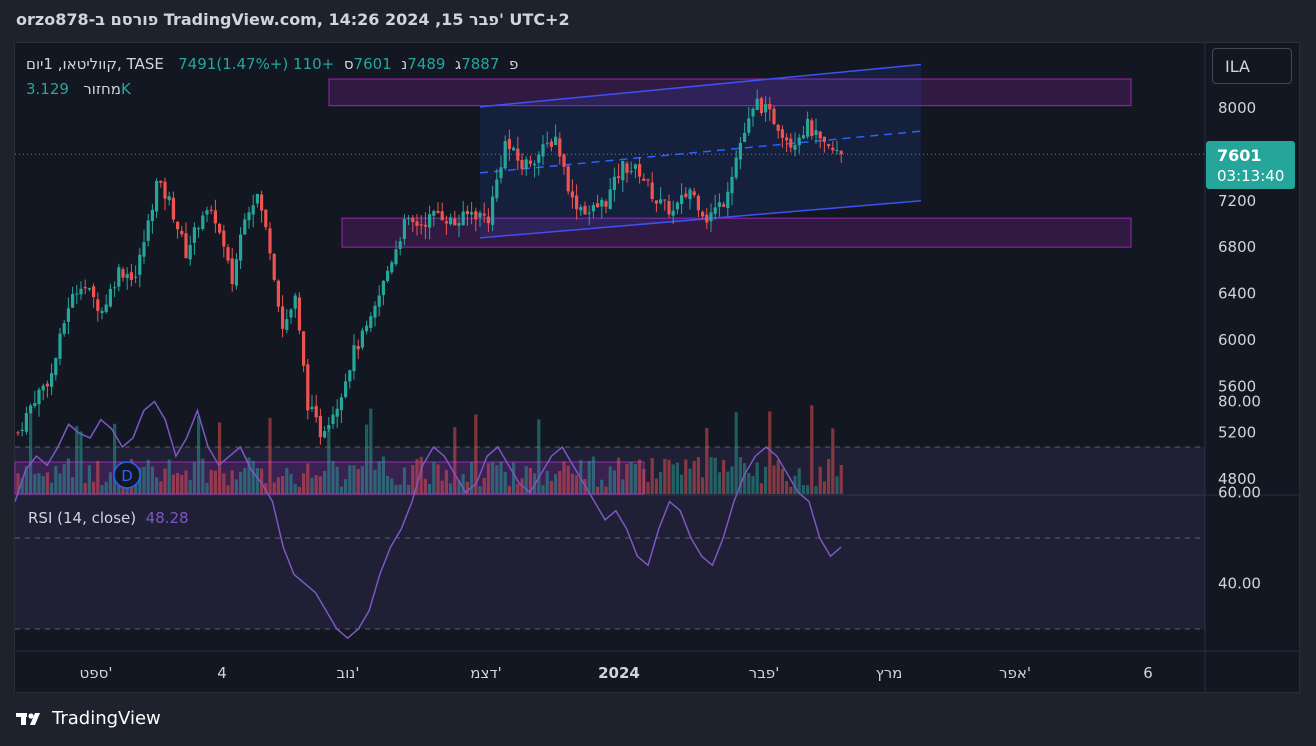  Describe the element at coordinates (1015, 673) in the screenshot. I see `time-tick-label: אפר'` at that location.